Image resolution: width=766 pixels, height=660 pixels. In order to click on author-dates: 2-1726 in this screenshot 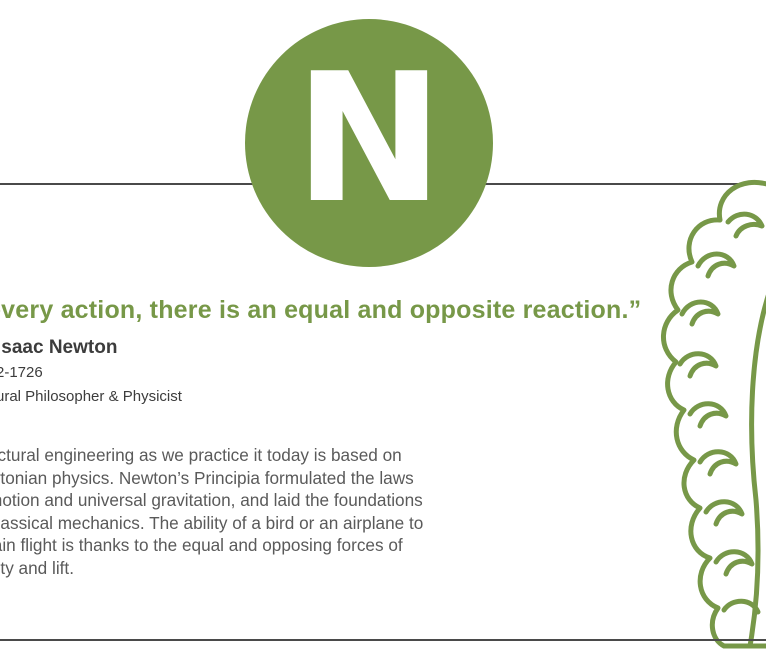, I will do `click(21, 372)`.